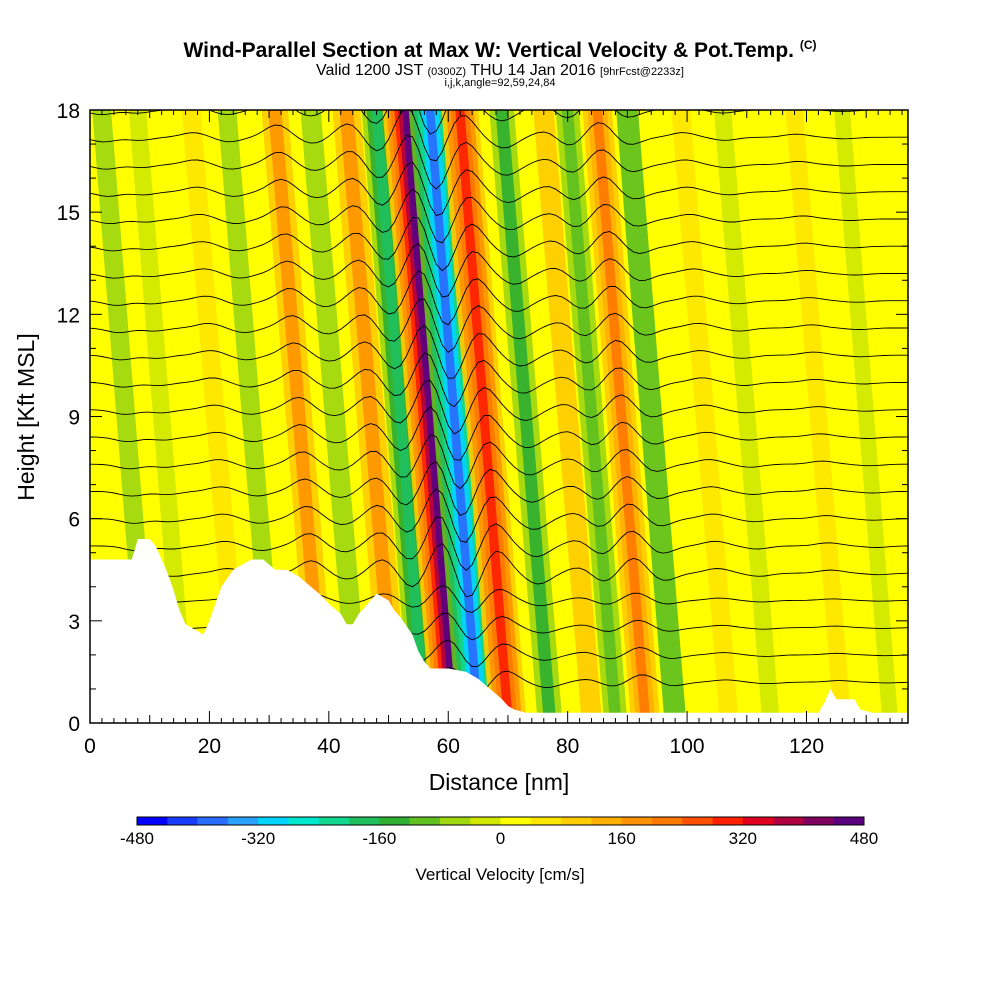  Describe the element at coordinates (447, 72) in the screenshot. I see `valid-utc: (0300Z)` at that location.